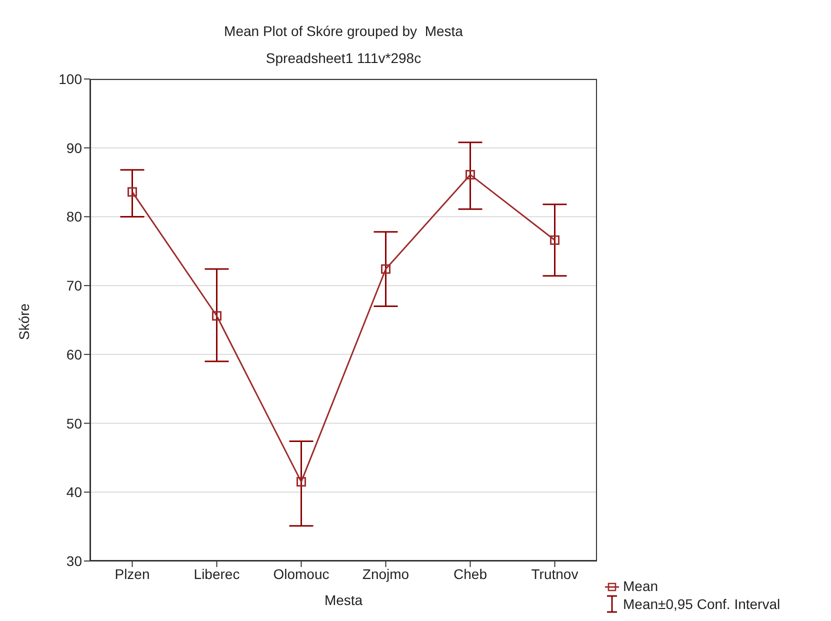 The image size is (831, 621). What do you see at coordinates (74, 216) in the screenshot?
I see `y-tick-label: 80` at bounding box center [74, 216].